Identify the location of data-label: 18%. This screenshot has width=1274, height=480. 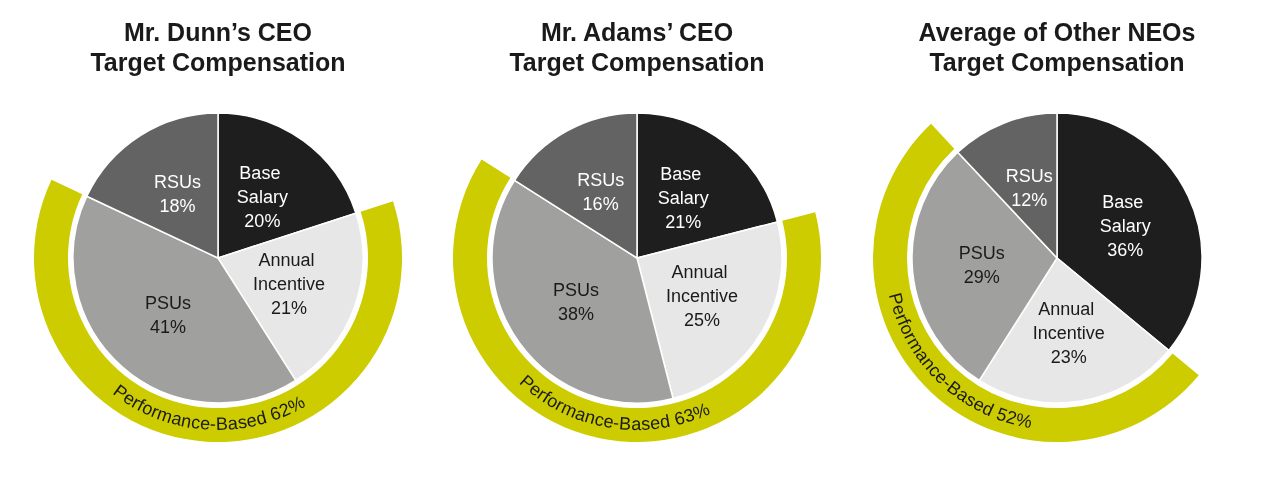
(177, 206).